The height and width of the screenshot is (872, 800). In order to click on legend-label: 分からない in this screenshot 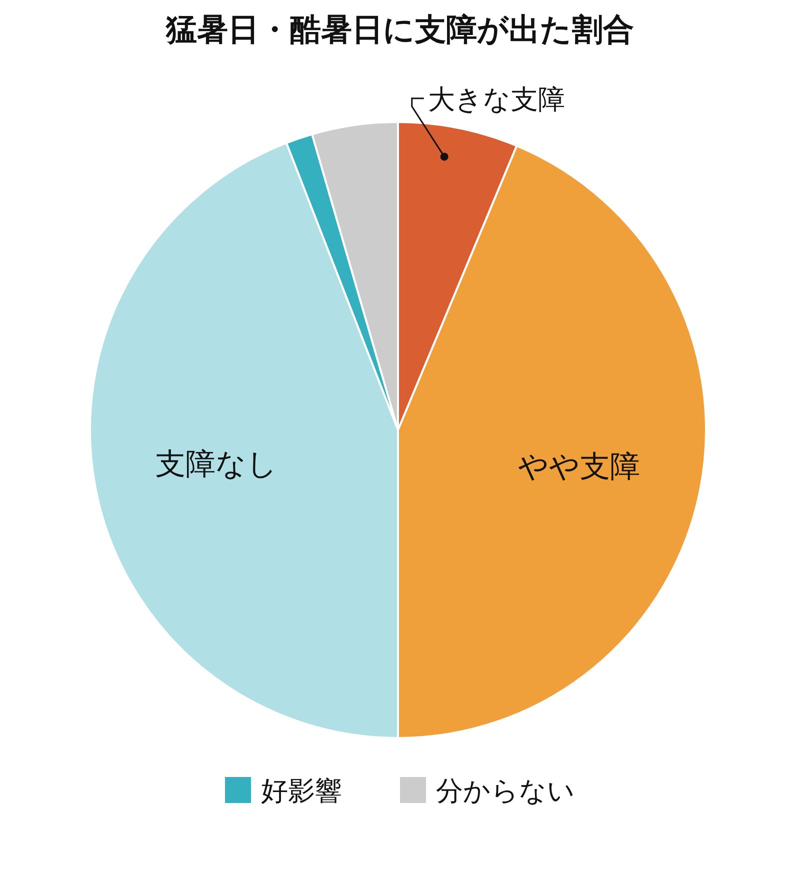, I will do `click(505, 791)`.